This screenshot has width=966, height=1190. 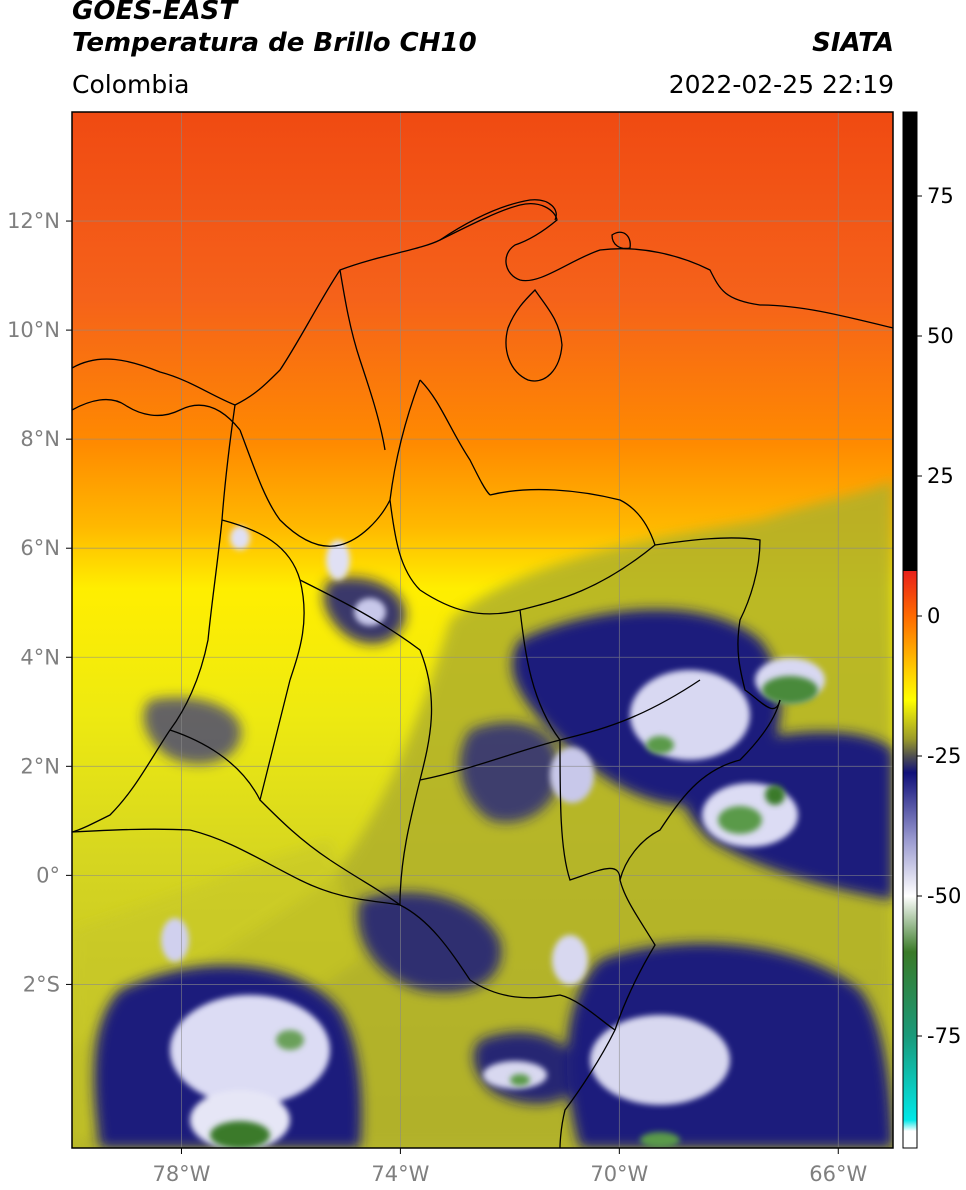 I want to click on venezuela-west, so click(x=455, y=437).